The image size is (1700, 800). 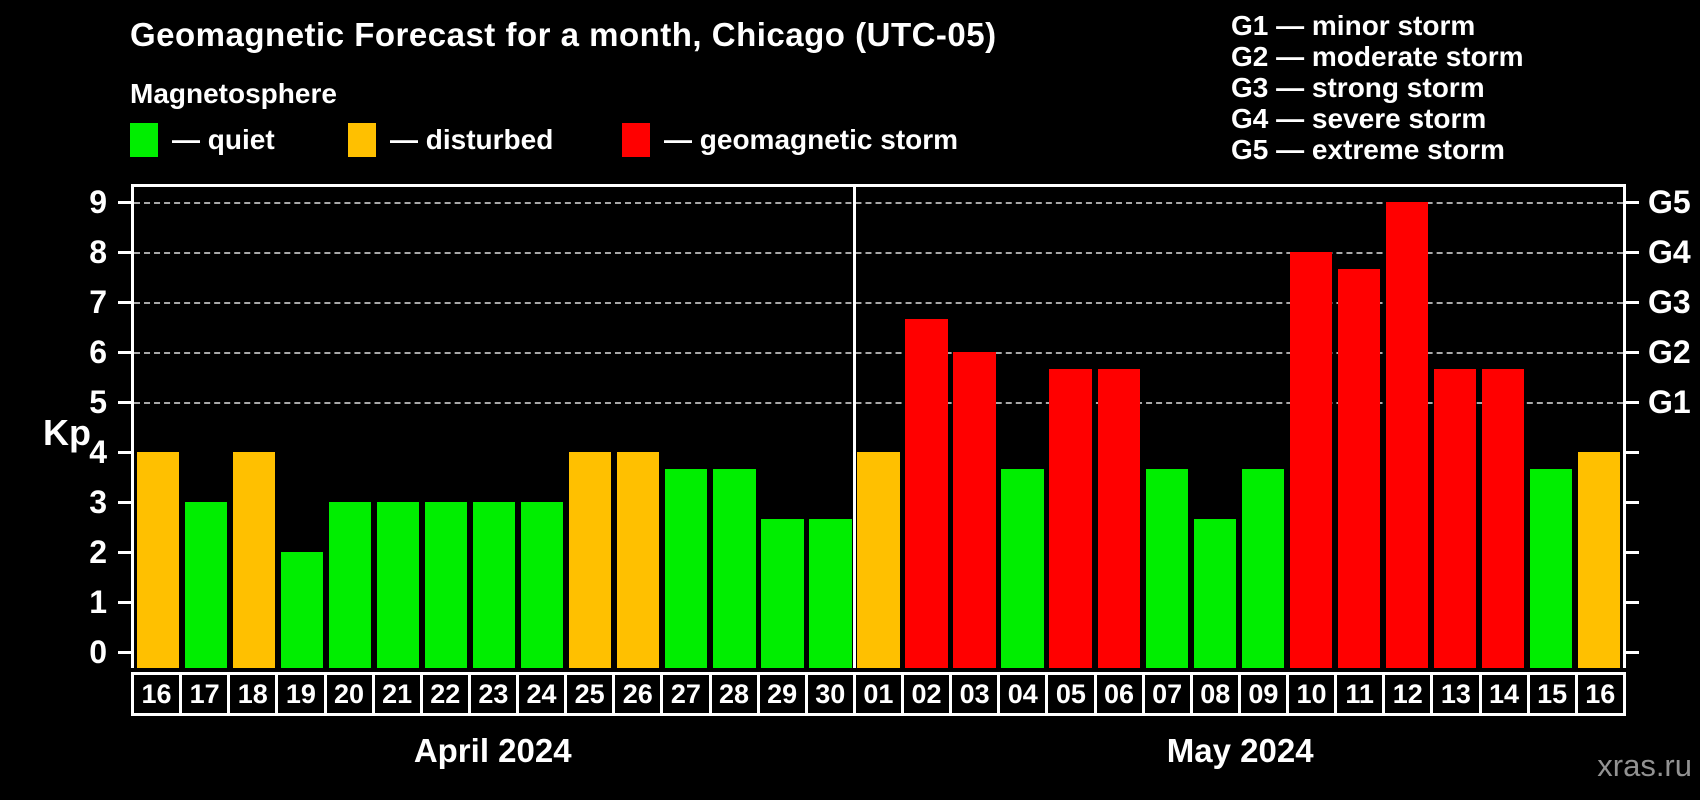 I want to click on y-tick-label-6: 6, so click(x=98, y=352).